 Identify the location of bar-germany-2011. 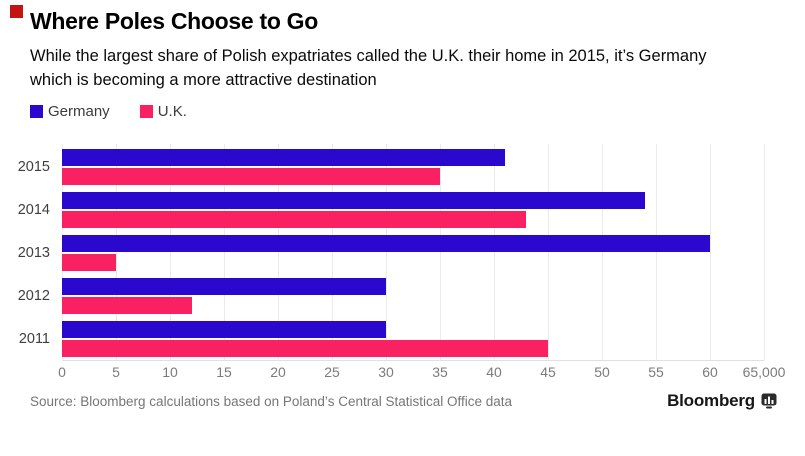
(224, 329).